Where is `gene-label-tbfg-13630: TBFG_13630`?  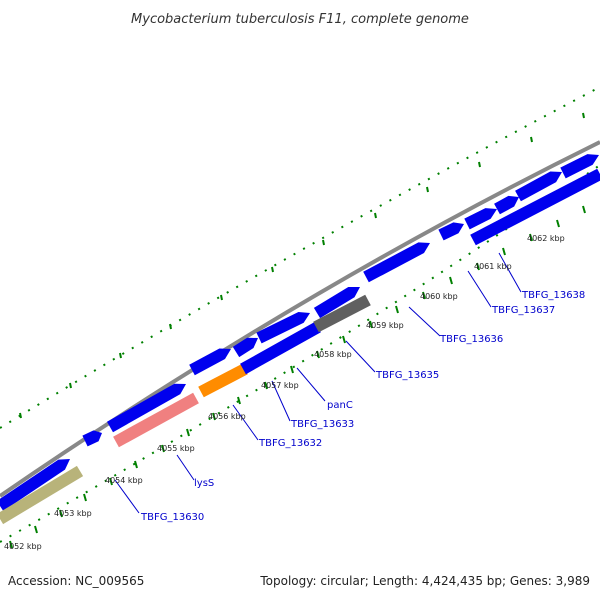 gene-label-tbfg-13630: TBFG_13630 is located at coordinates (172, 517).